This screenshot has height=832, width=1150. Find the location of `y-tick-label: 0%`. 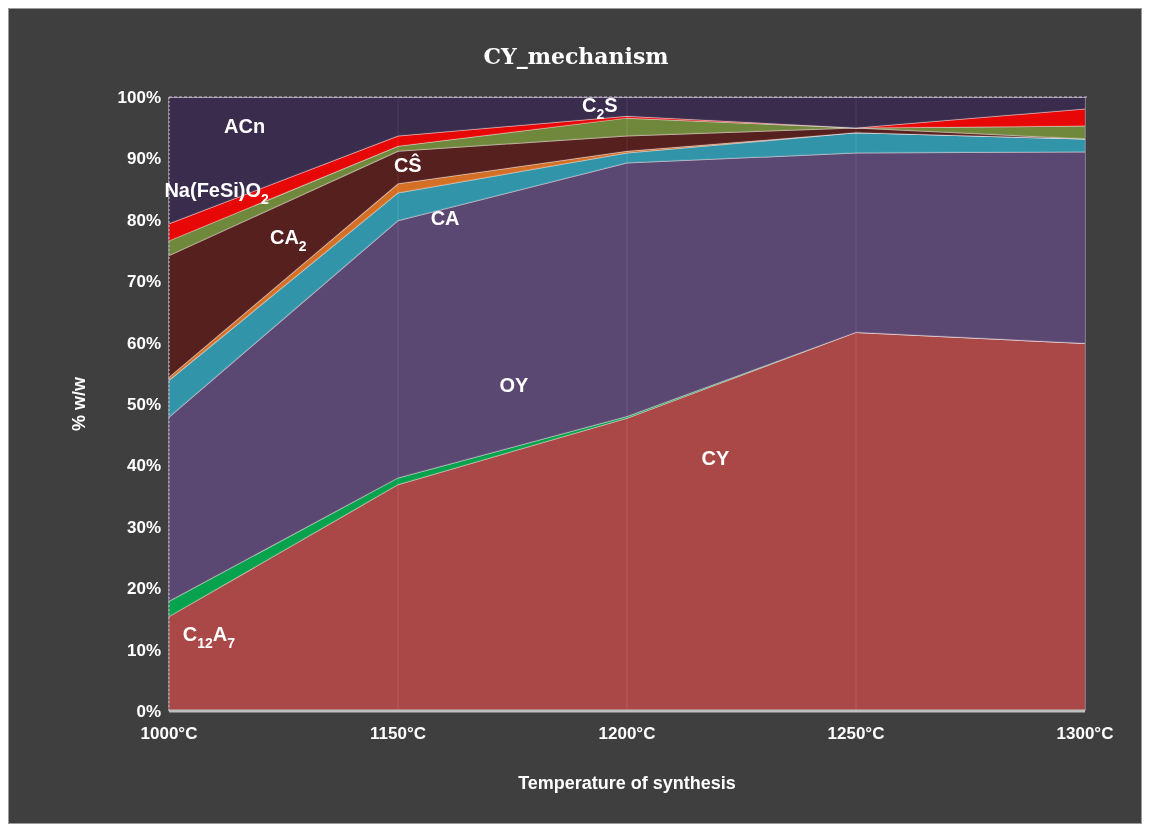

y-tick-label: 0% is located at coordinates (148, 712).